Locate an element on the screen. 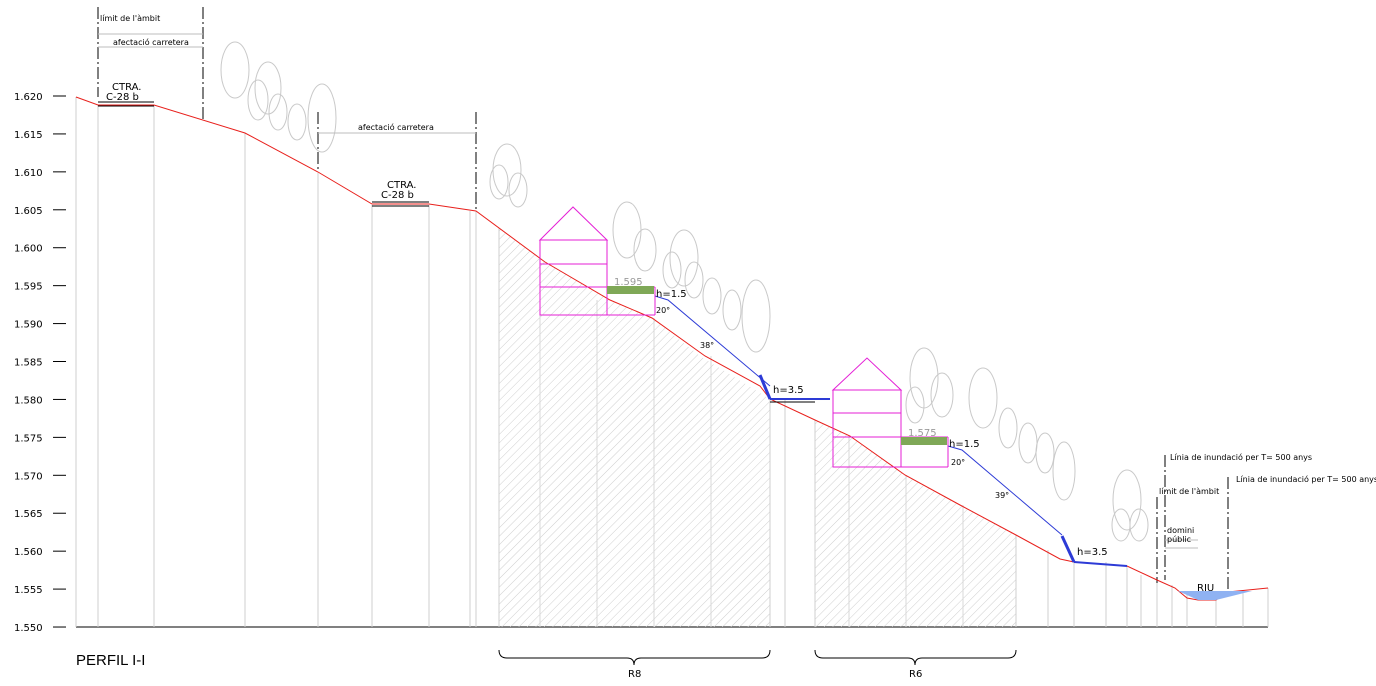  axis-tick-label: 1.555 is located at coordinates (28, 590).